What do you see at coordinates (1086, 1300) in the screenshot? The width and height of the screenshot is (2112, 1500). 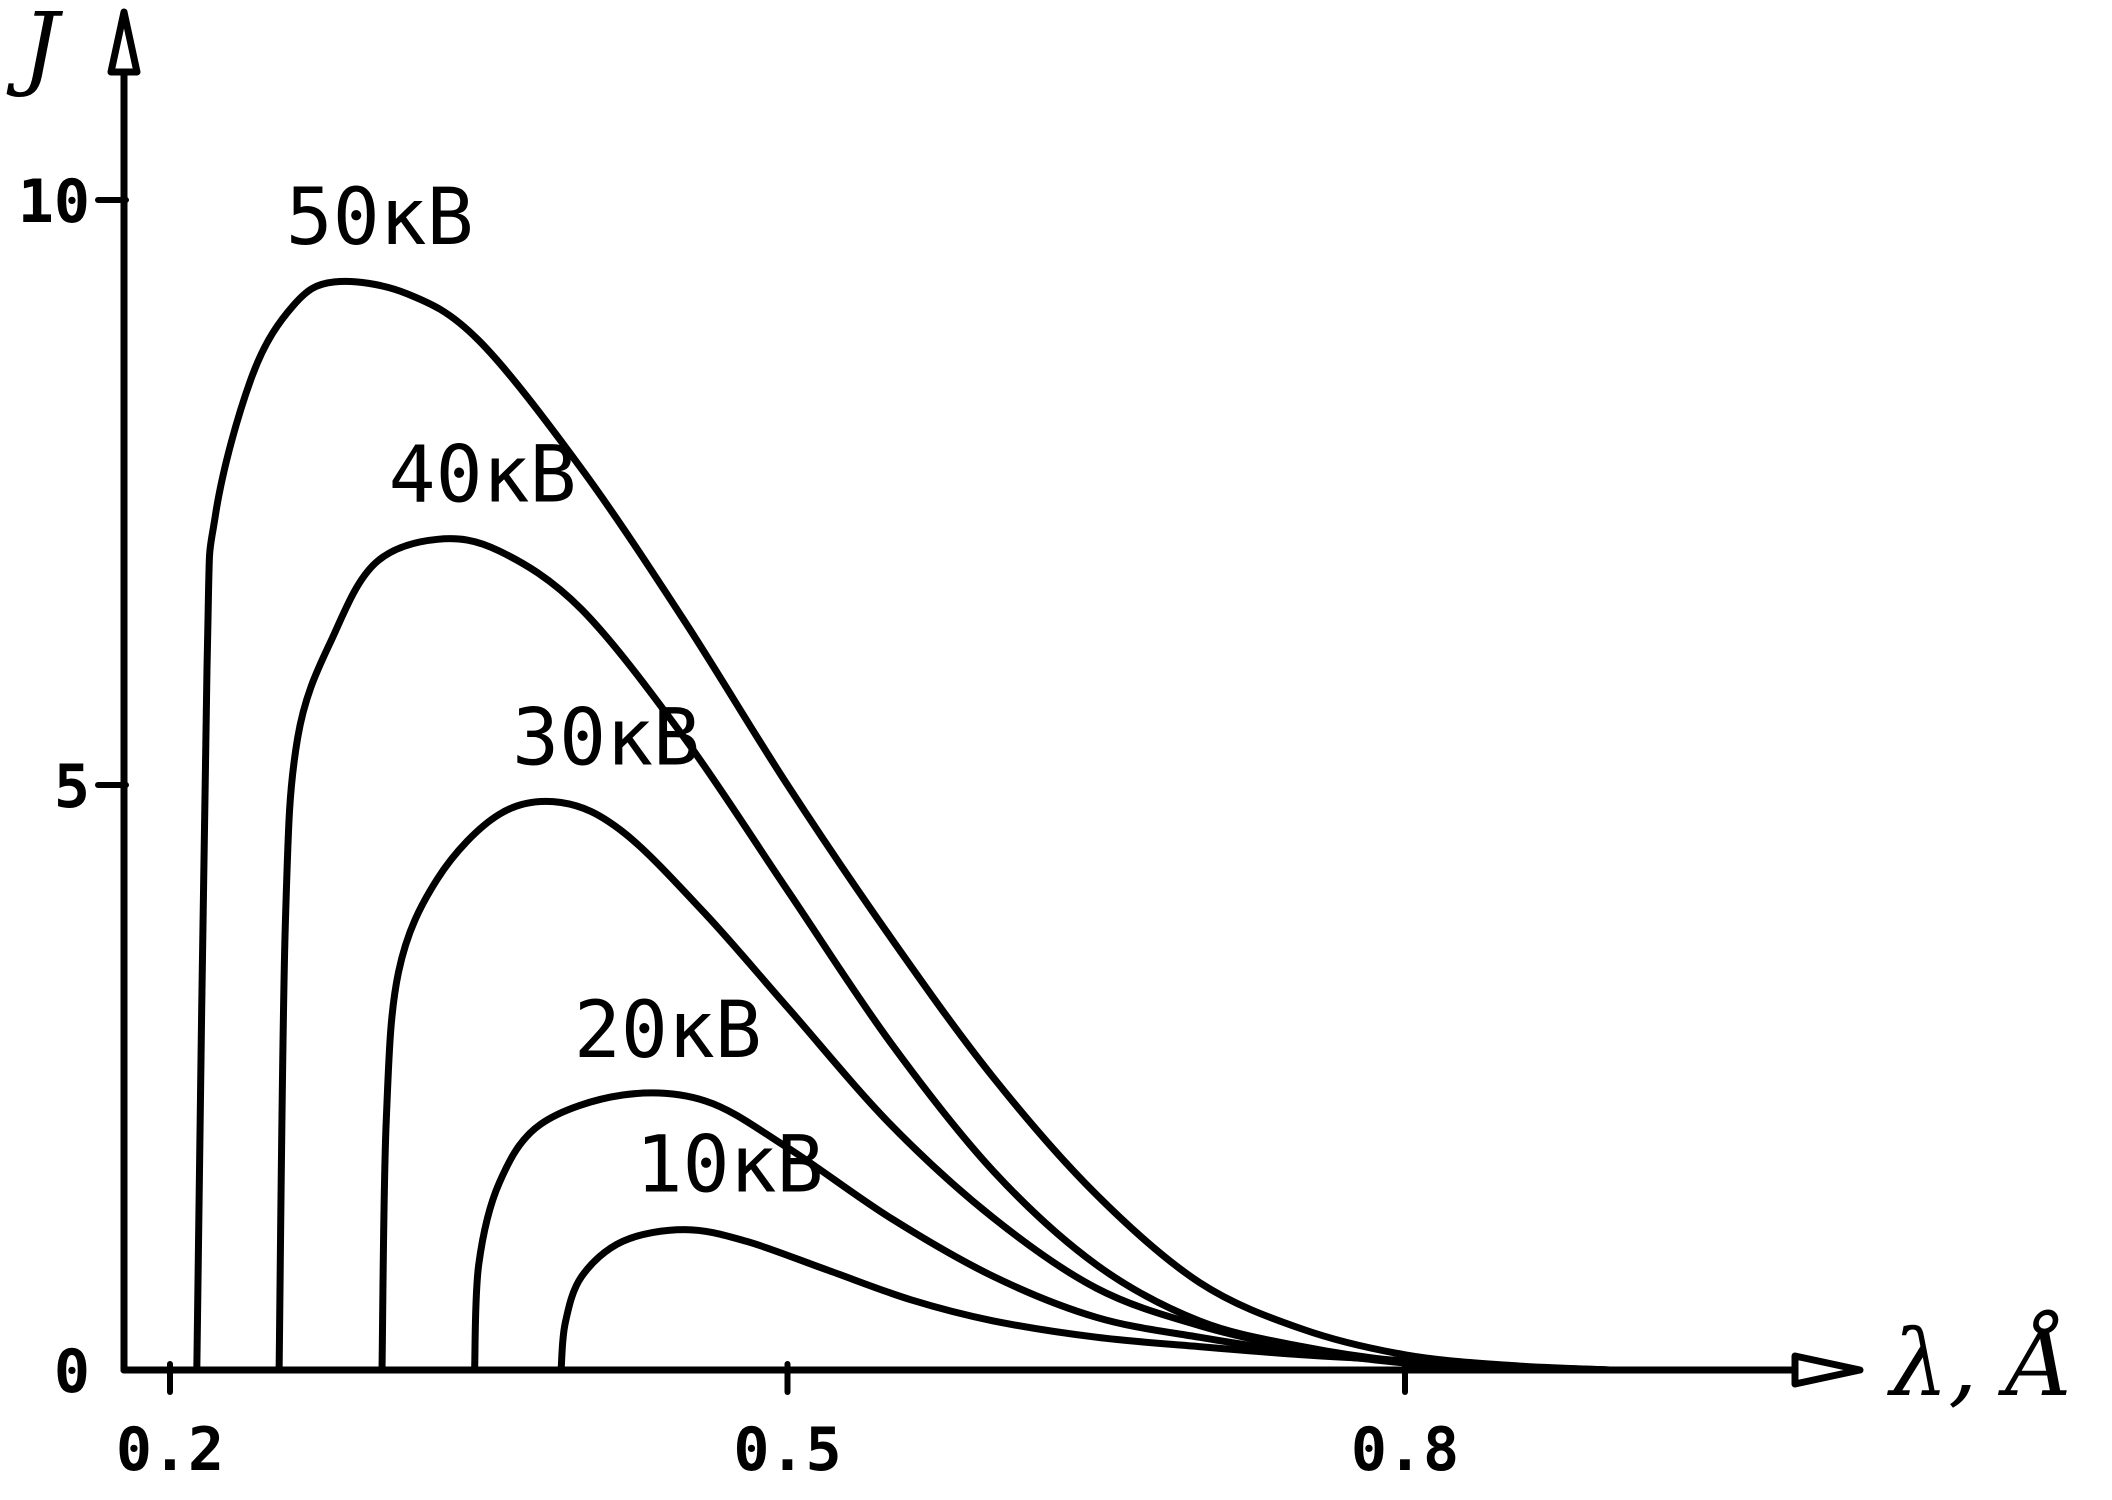 I see `series-curve` at bounding box center [1086, 1300].